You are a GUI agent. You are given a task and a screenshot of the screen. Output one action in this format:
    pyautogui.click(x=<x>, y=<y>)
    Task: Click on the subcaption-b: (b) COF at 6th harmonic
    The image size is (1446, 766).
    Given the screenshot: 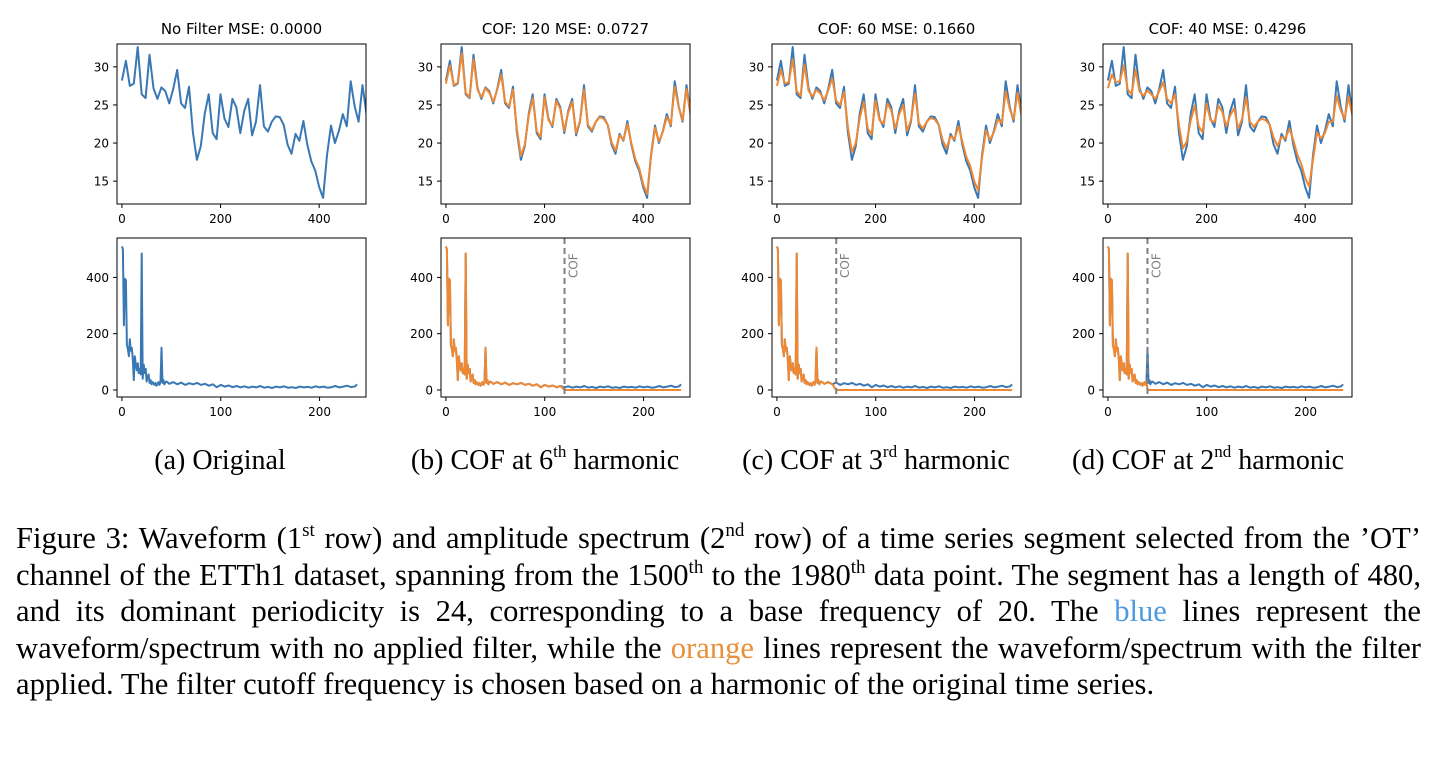 What is the action you would take?
    pyautogui.click(x=545, y=459)
    